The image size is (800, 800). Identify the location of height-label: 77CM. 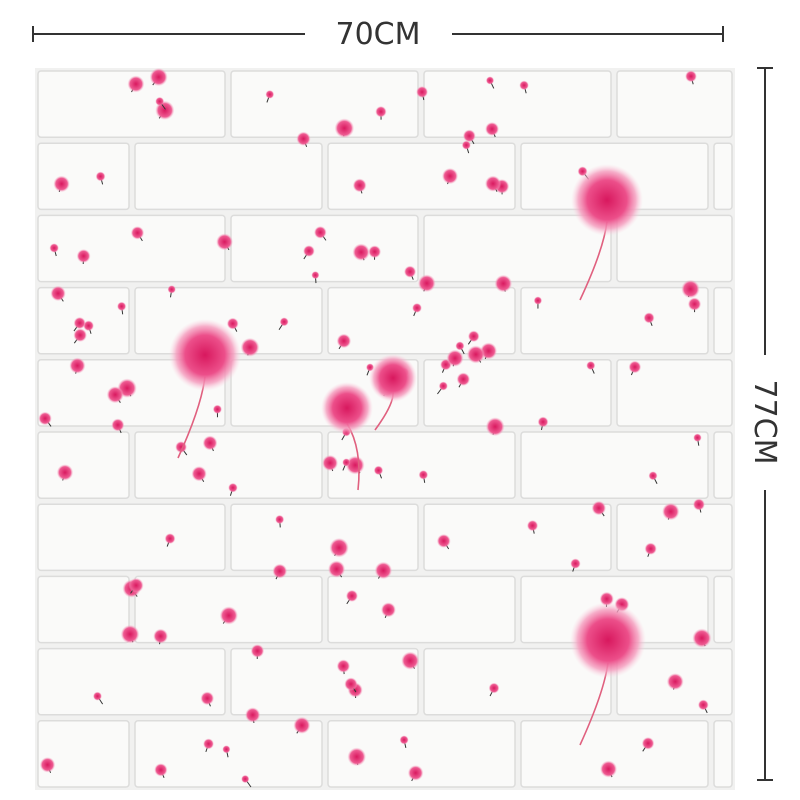
(764, 421).